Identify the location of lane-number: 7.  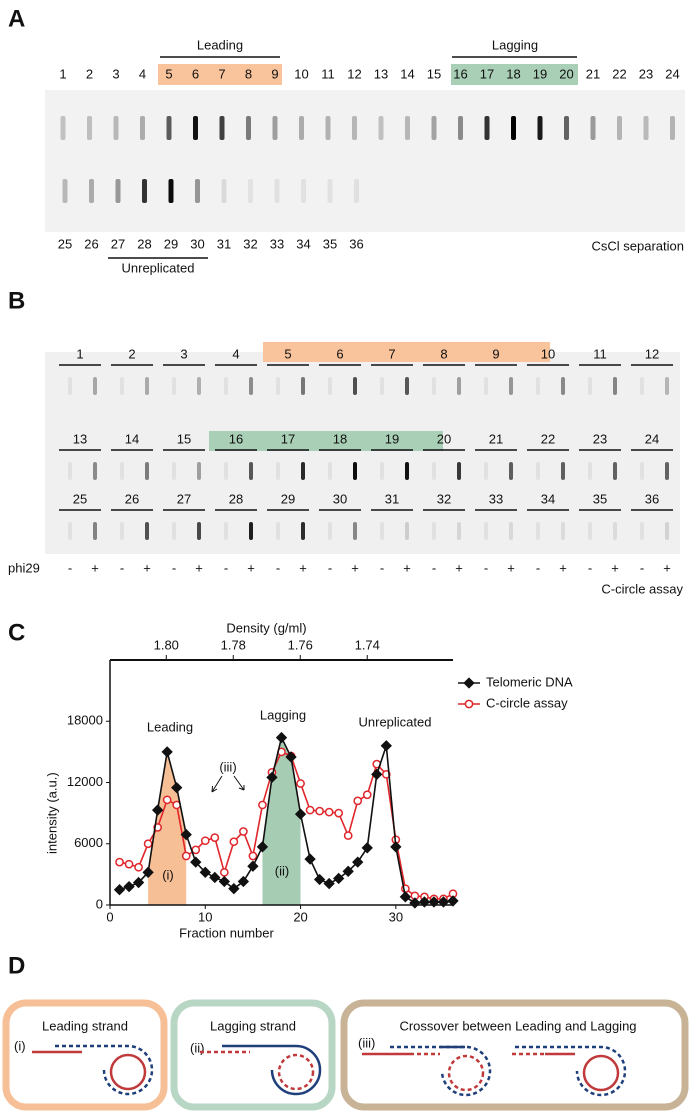
(221, 73).